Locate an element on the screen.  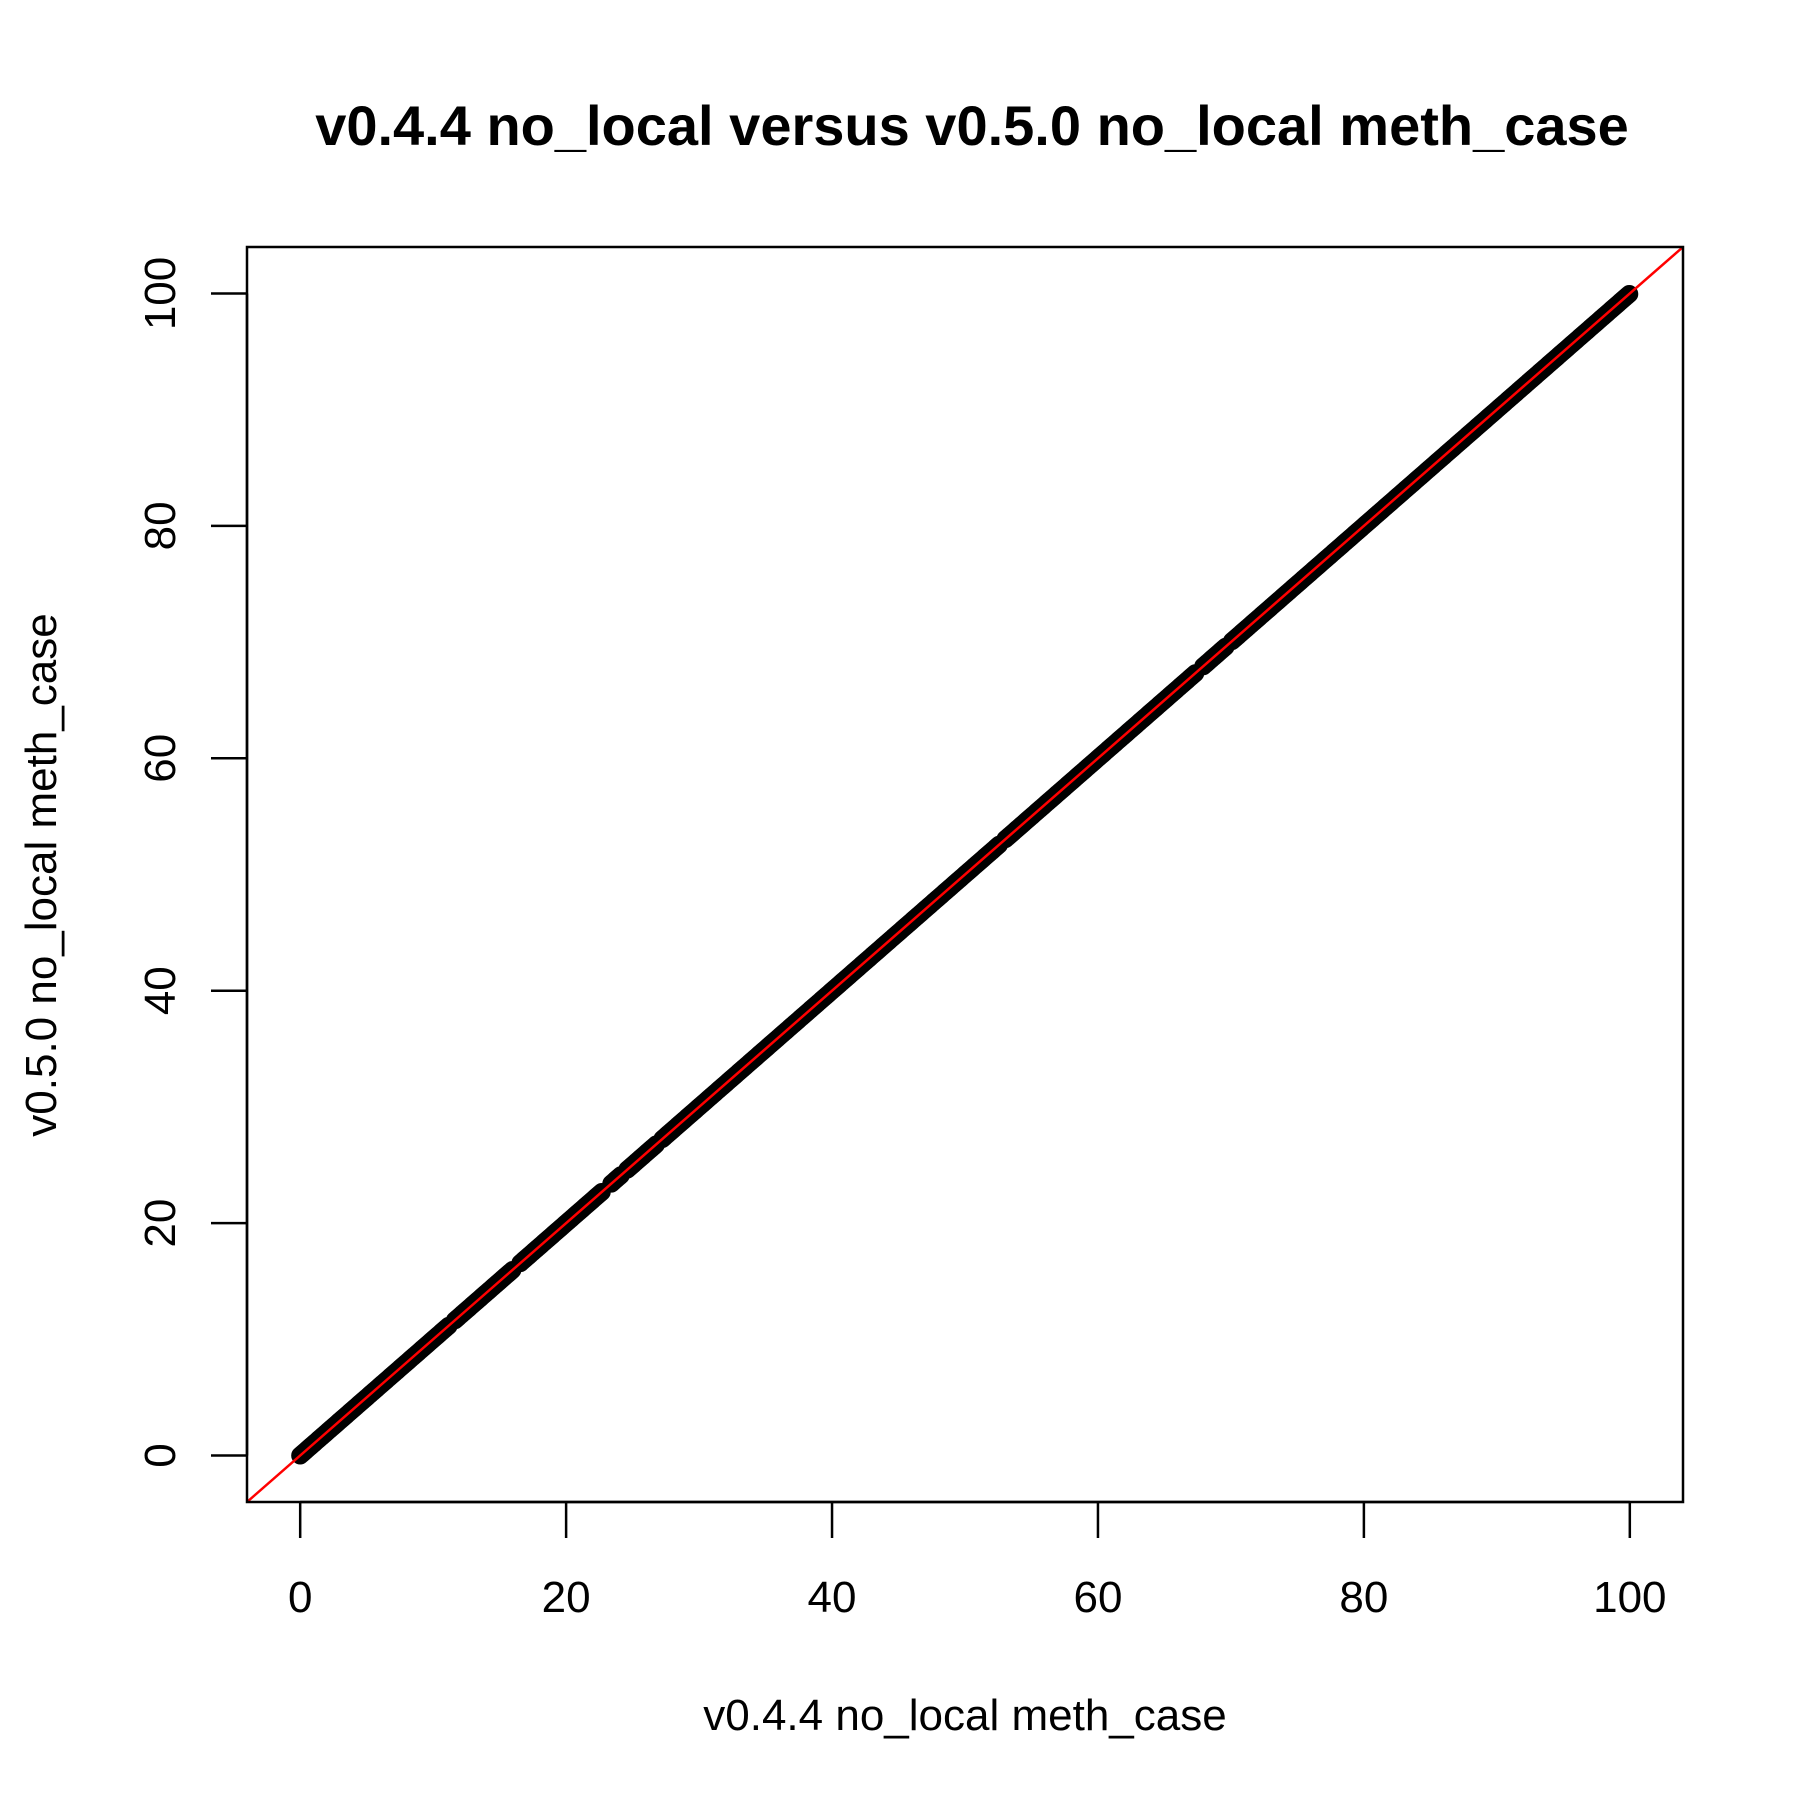
y-tick-label: 80 is located at coordinates (160, 525).